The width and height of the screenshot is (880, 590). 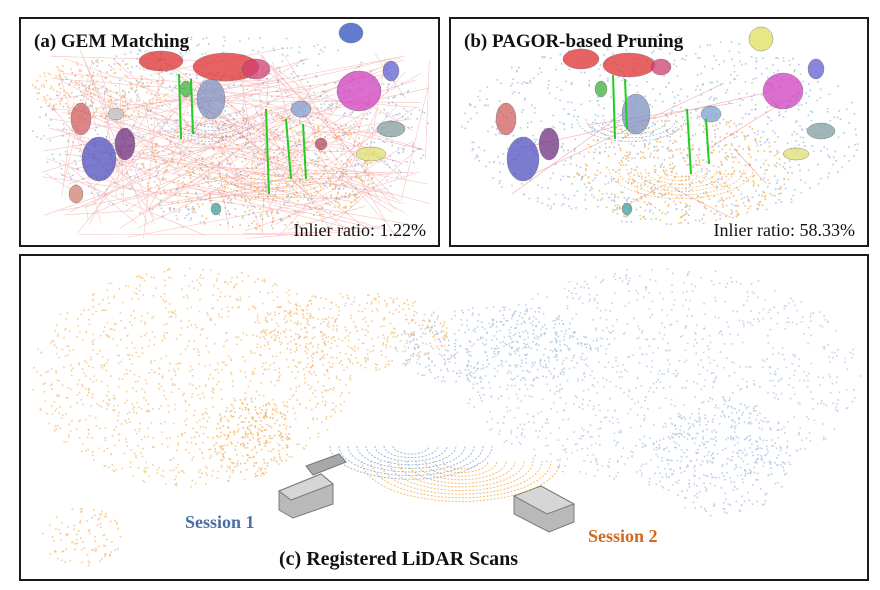 What do you see at coordinates (359, 230) in the screenshot?
I see `panel-a-inlier-ratio: Inlier ratio: 1.22%` at bounding box center [359, 230].